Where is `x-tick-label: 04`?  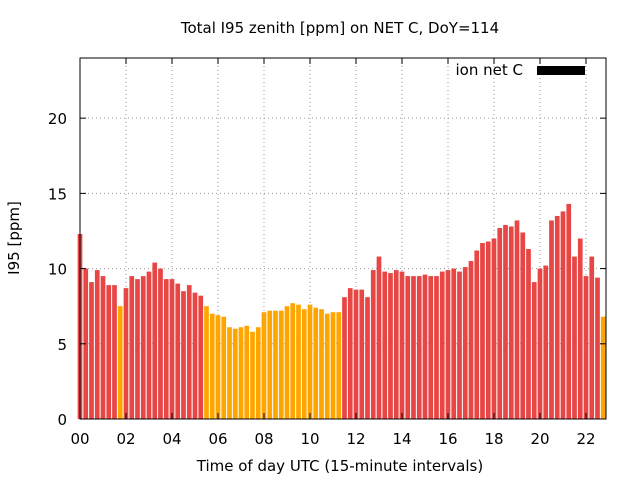
x-tick-label: 04 is located at coordinates (171, 439).